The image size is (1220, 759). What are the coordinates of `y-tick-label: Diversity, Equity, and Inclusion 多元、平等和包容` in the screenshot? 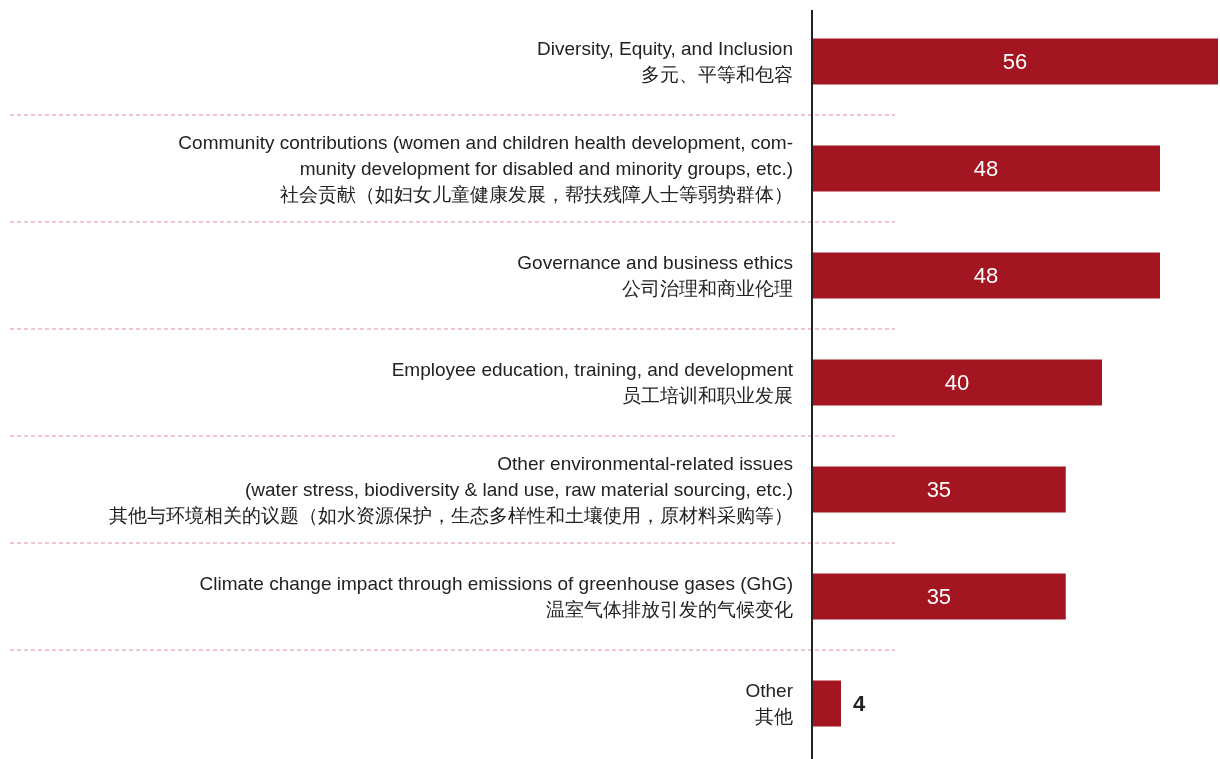 It's located at (665, 62).